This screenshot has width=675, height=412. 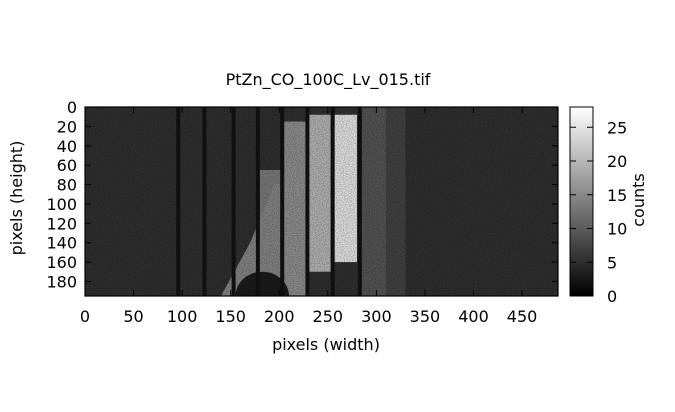 What do you see at coordinates (85, 316) in the screenshot?
I see `x-tick-label: 0` at bounding box center [85, 316].